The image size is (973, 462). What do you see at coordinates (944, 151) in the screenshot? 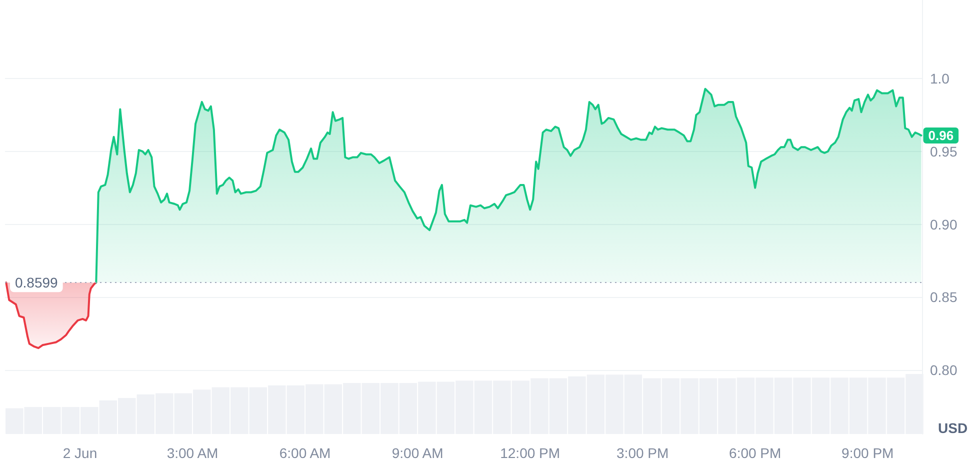
I see `y-tick-label: 0.95` at bounding box center [944, 151].